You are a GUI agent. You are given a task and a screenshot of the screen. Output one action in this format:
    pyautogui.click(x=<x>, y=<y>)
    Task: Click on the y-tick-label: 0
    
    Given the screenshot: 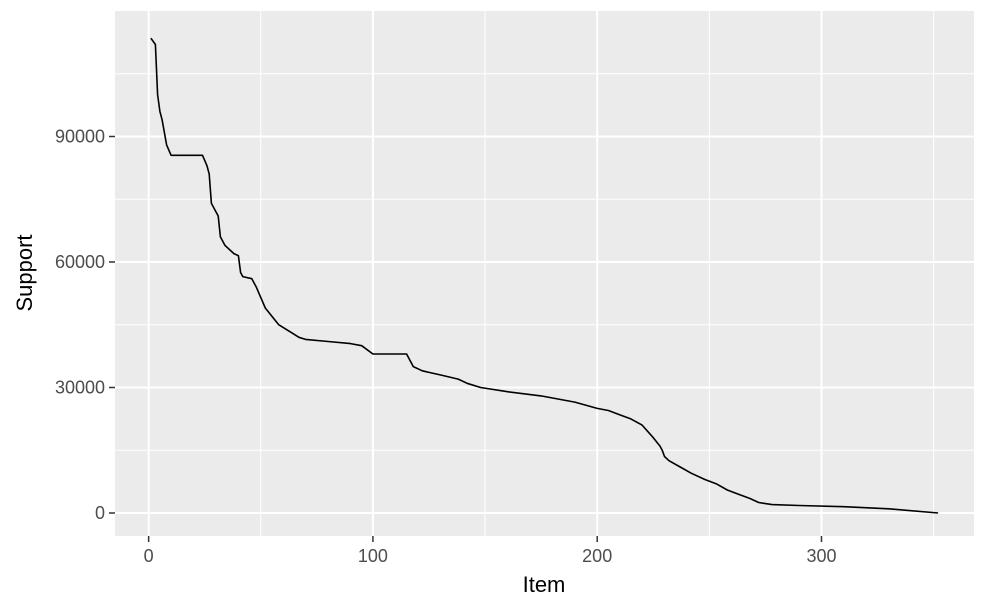 What is the action you would take?
    pyautogui.click(x=100, y=513)
    